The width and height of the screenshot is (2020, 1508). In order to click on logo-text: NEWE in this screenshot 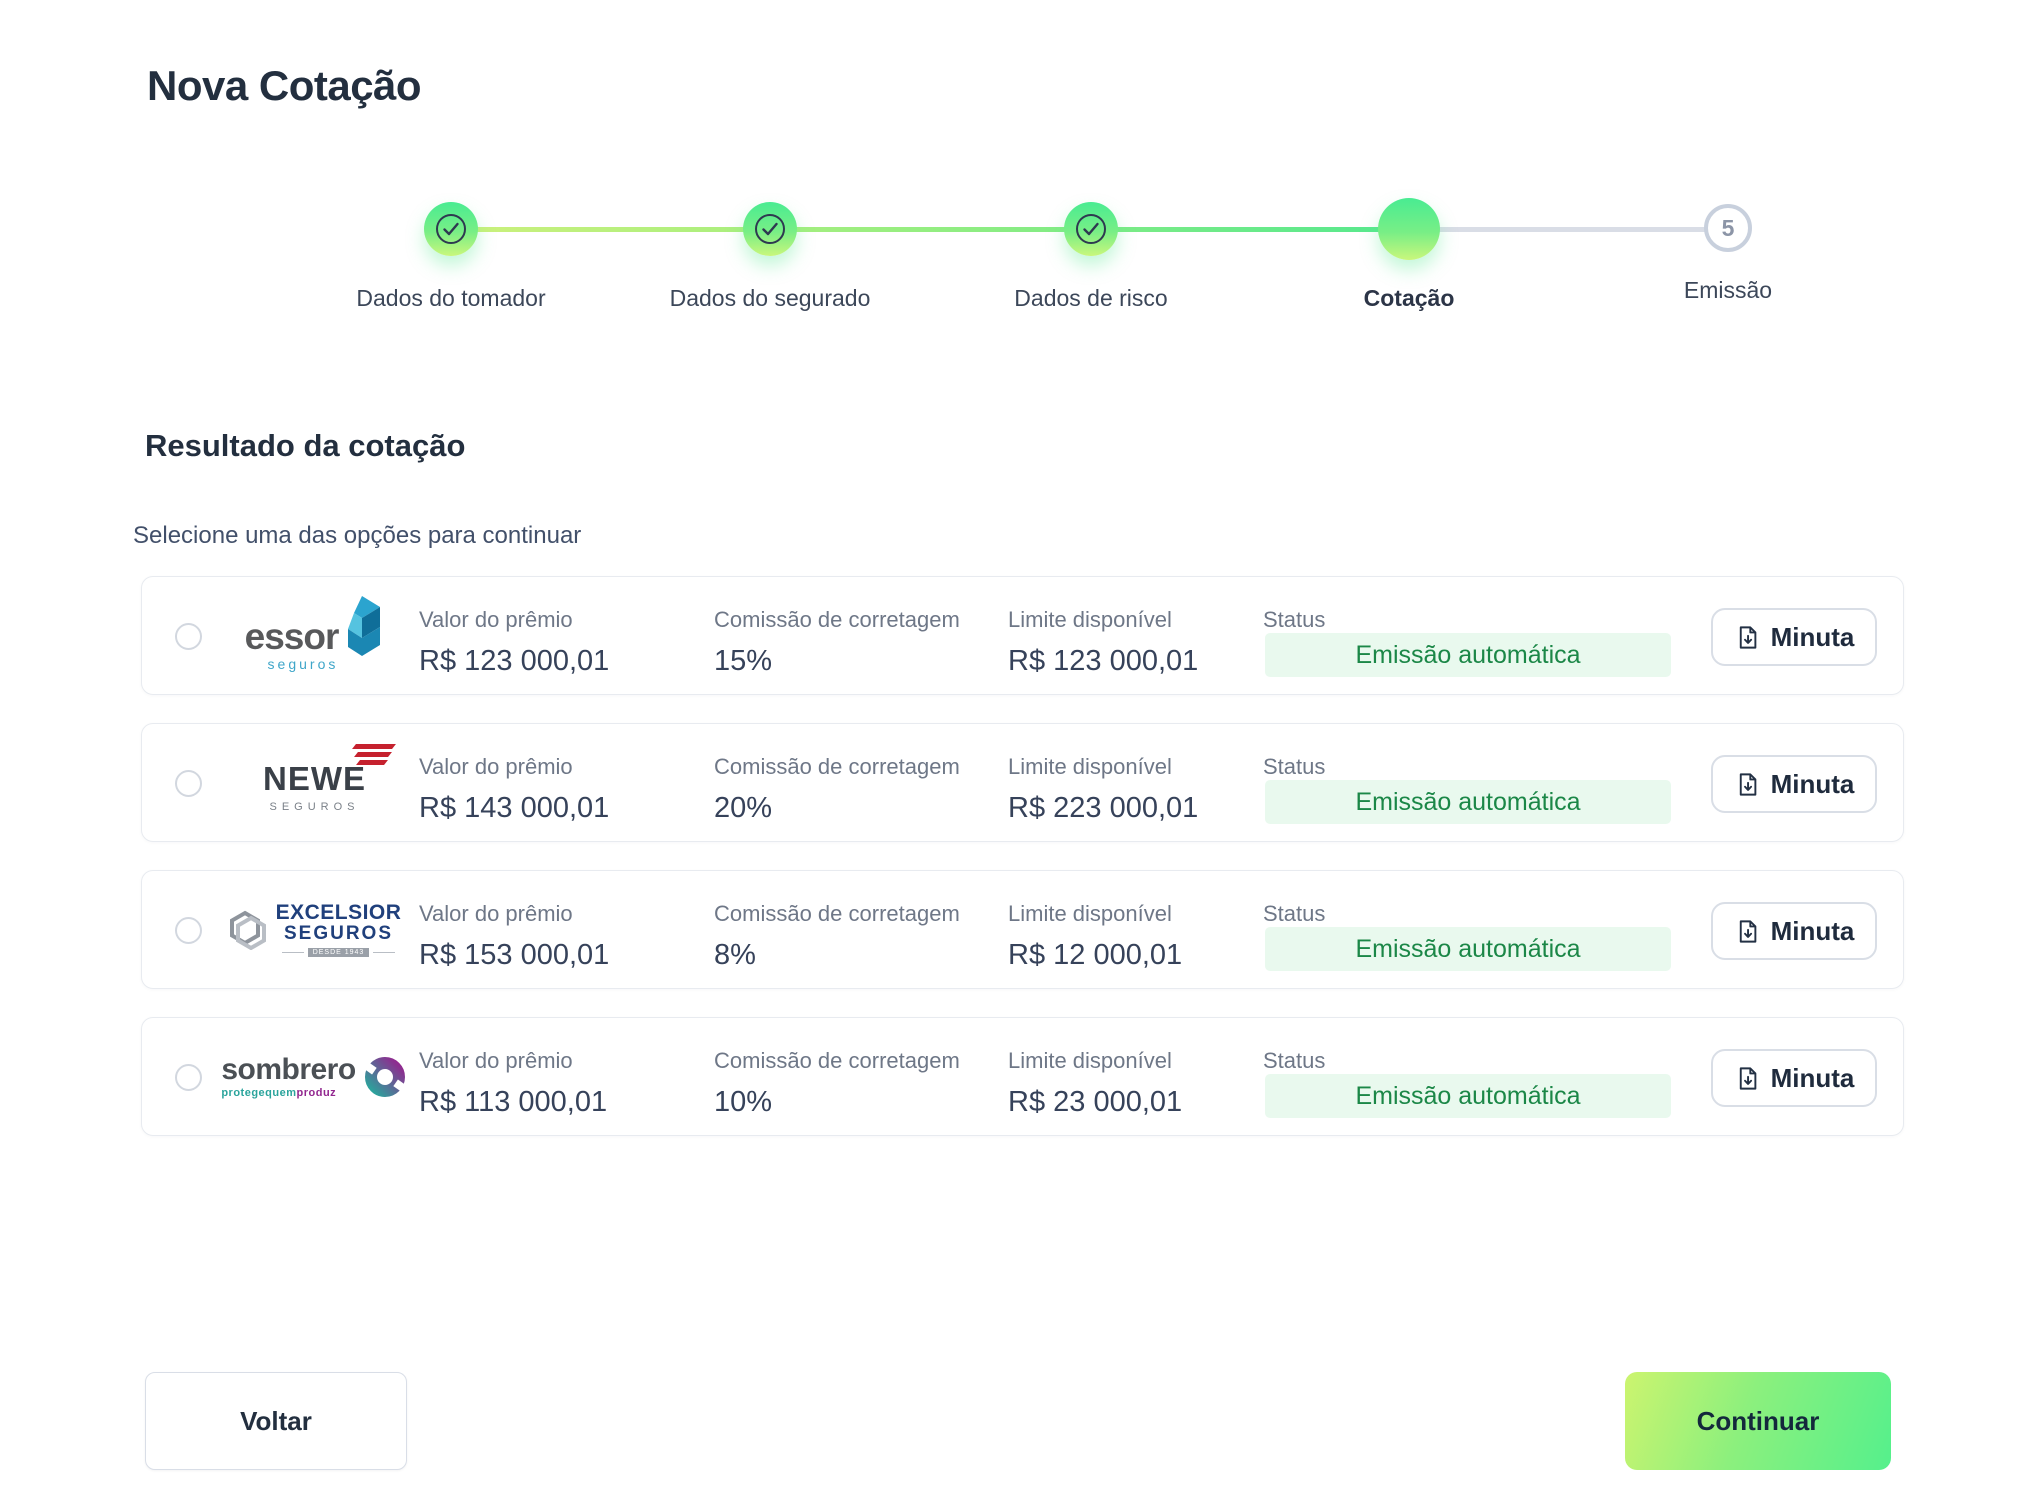, I will do `click(314, 778)`.